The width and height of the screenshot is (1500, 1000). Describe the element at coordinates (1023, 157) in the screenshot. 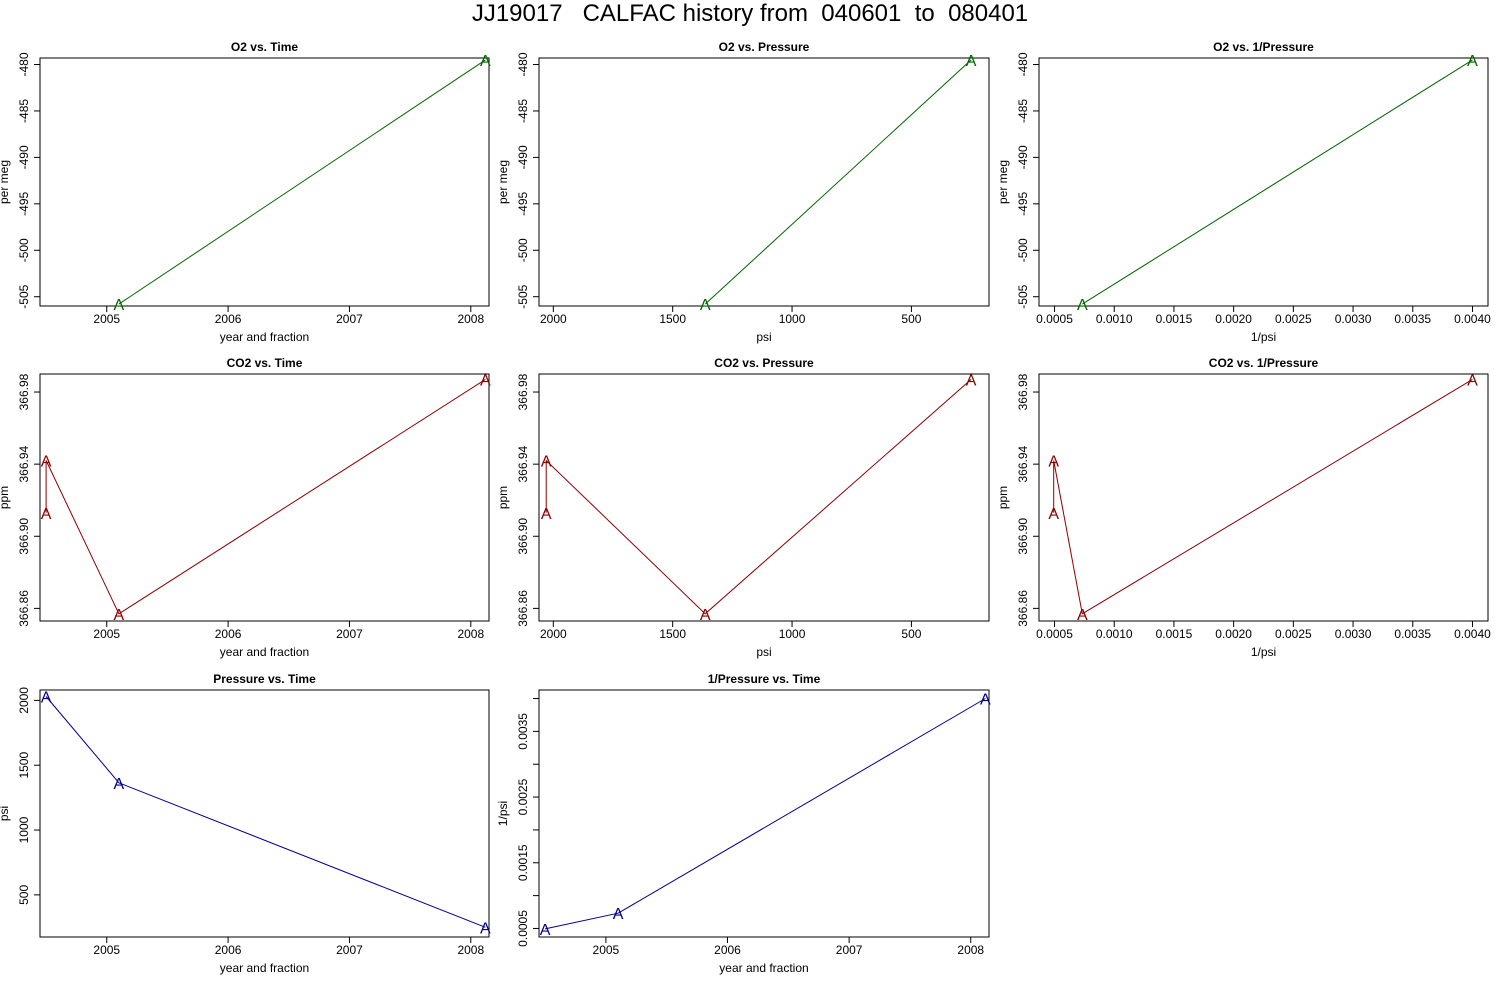

I see `y-tick-label: -490` at that location.